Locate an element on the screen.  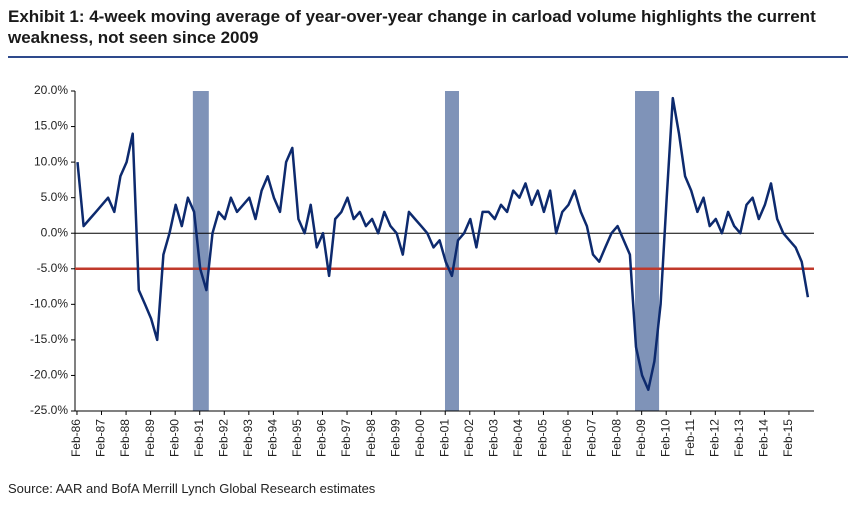
x-tick-label: Feb-12 is located at coordinates (714, 438).